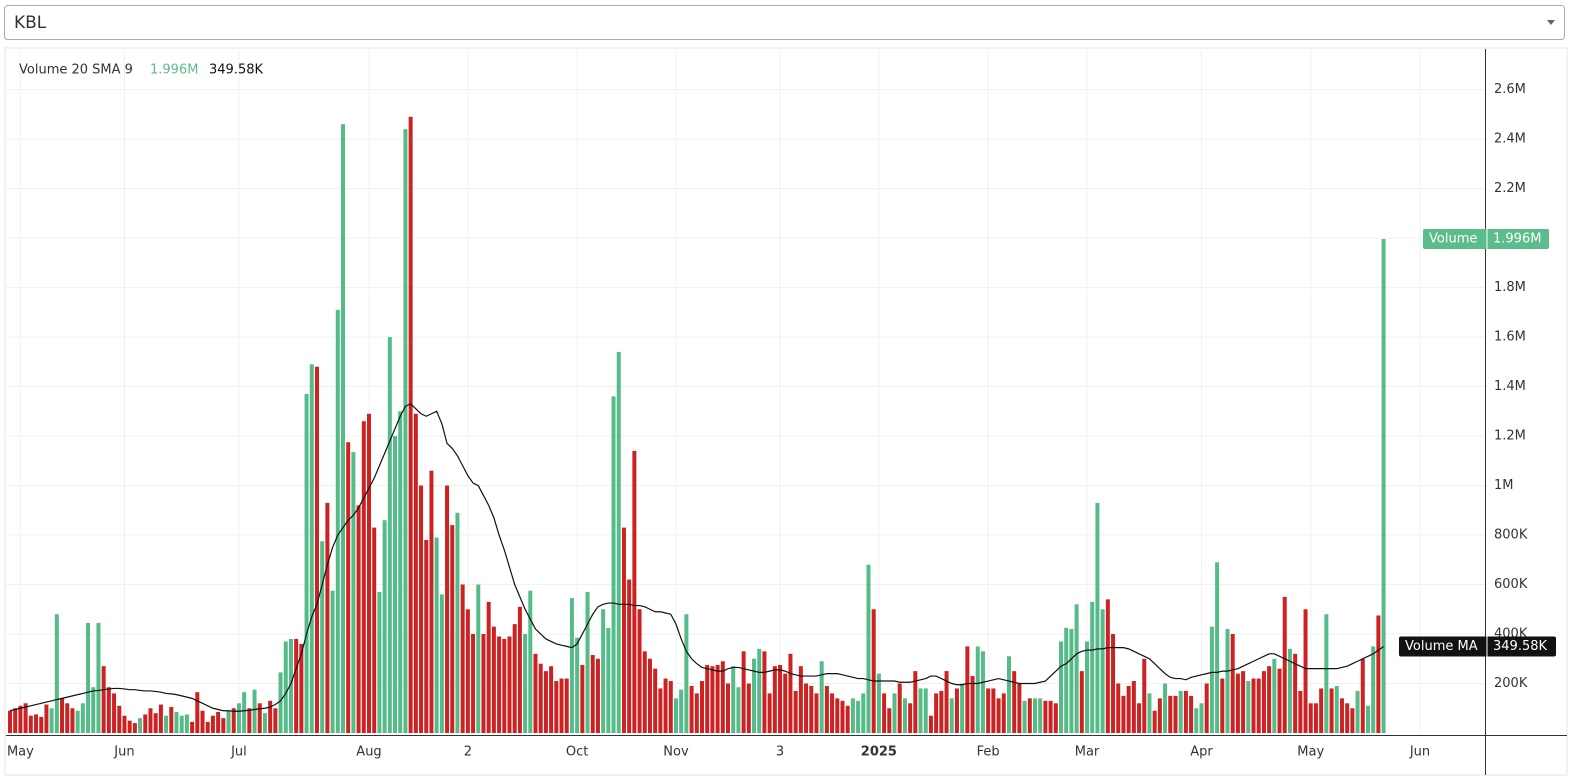 The height and width of the screenshot is (777, 1571). Describe the element at coordinates (1486, 239) in the screenshot. I see `last-value-badge` at that location.